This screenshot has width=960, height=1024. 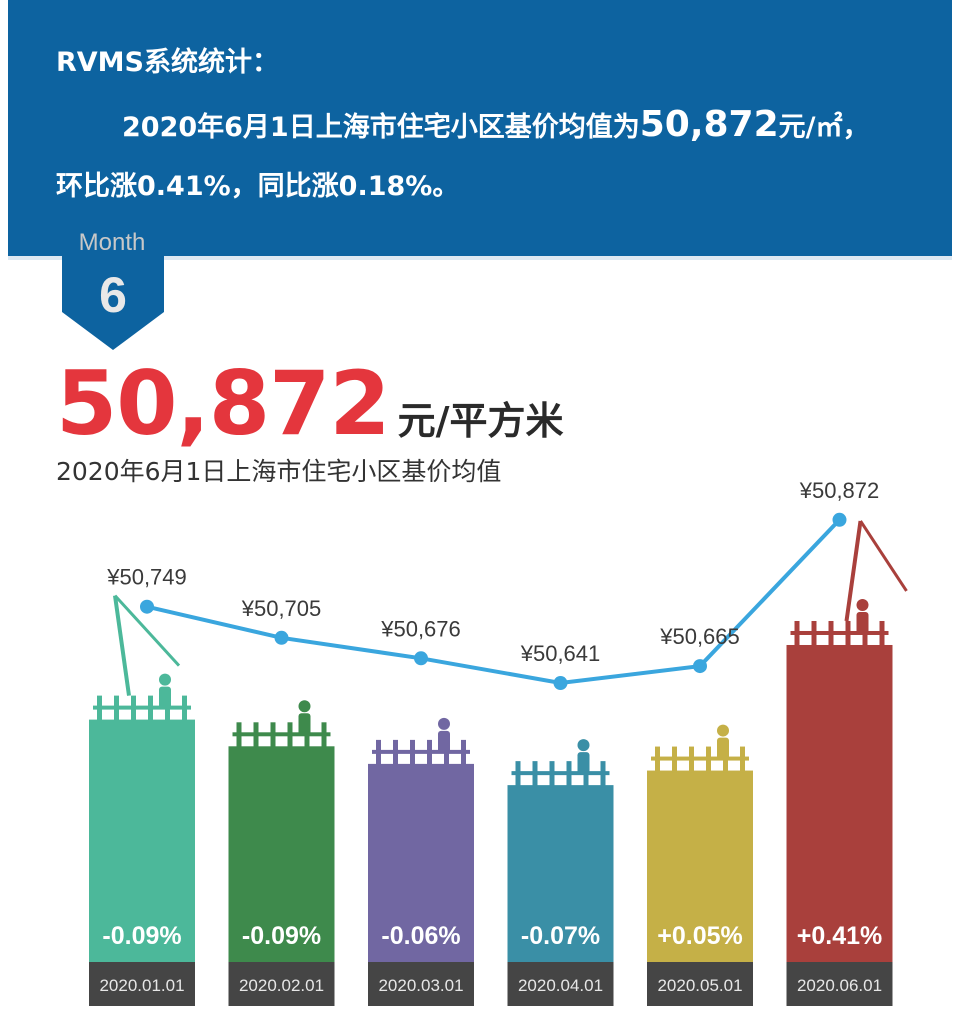 What do you see at coordinates (824, 127) in the screenshot?
I see `header-summary-unit: 元/㎡，` at bounding box center [824, 127].